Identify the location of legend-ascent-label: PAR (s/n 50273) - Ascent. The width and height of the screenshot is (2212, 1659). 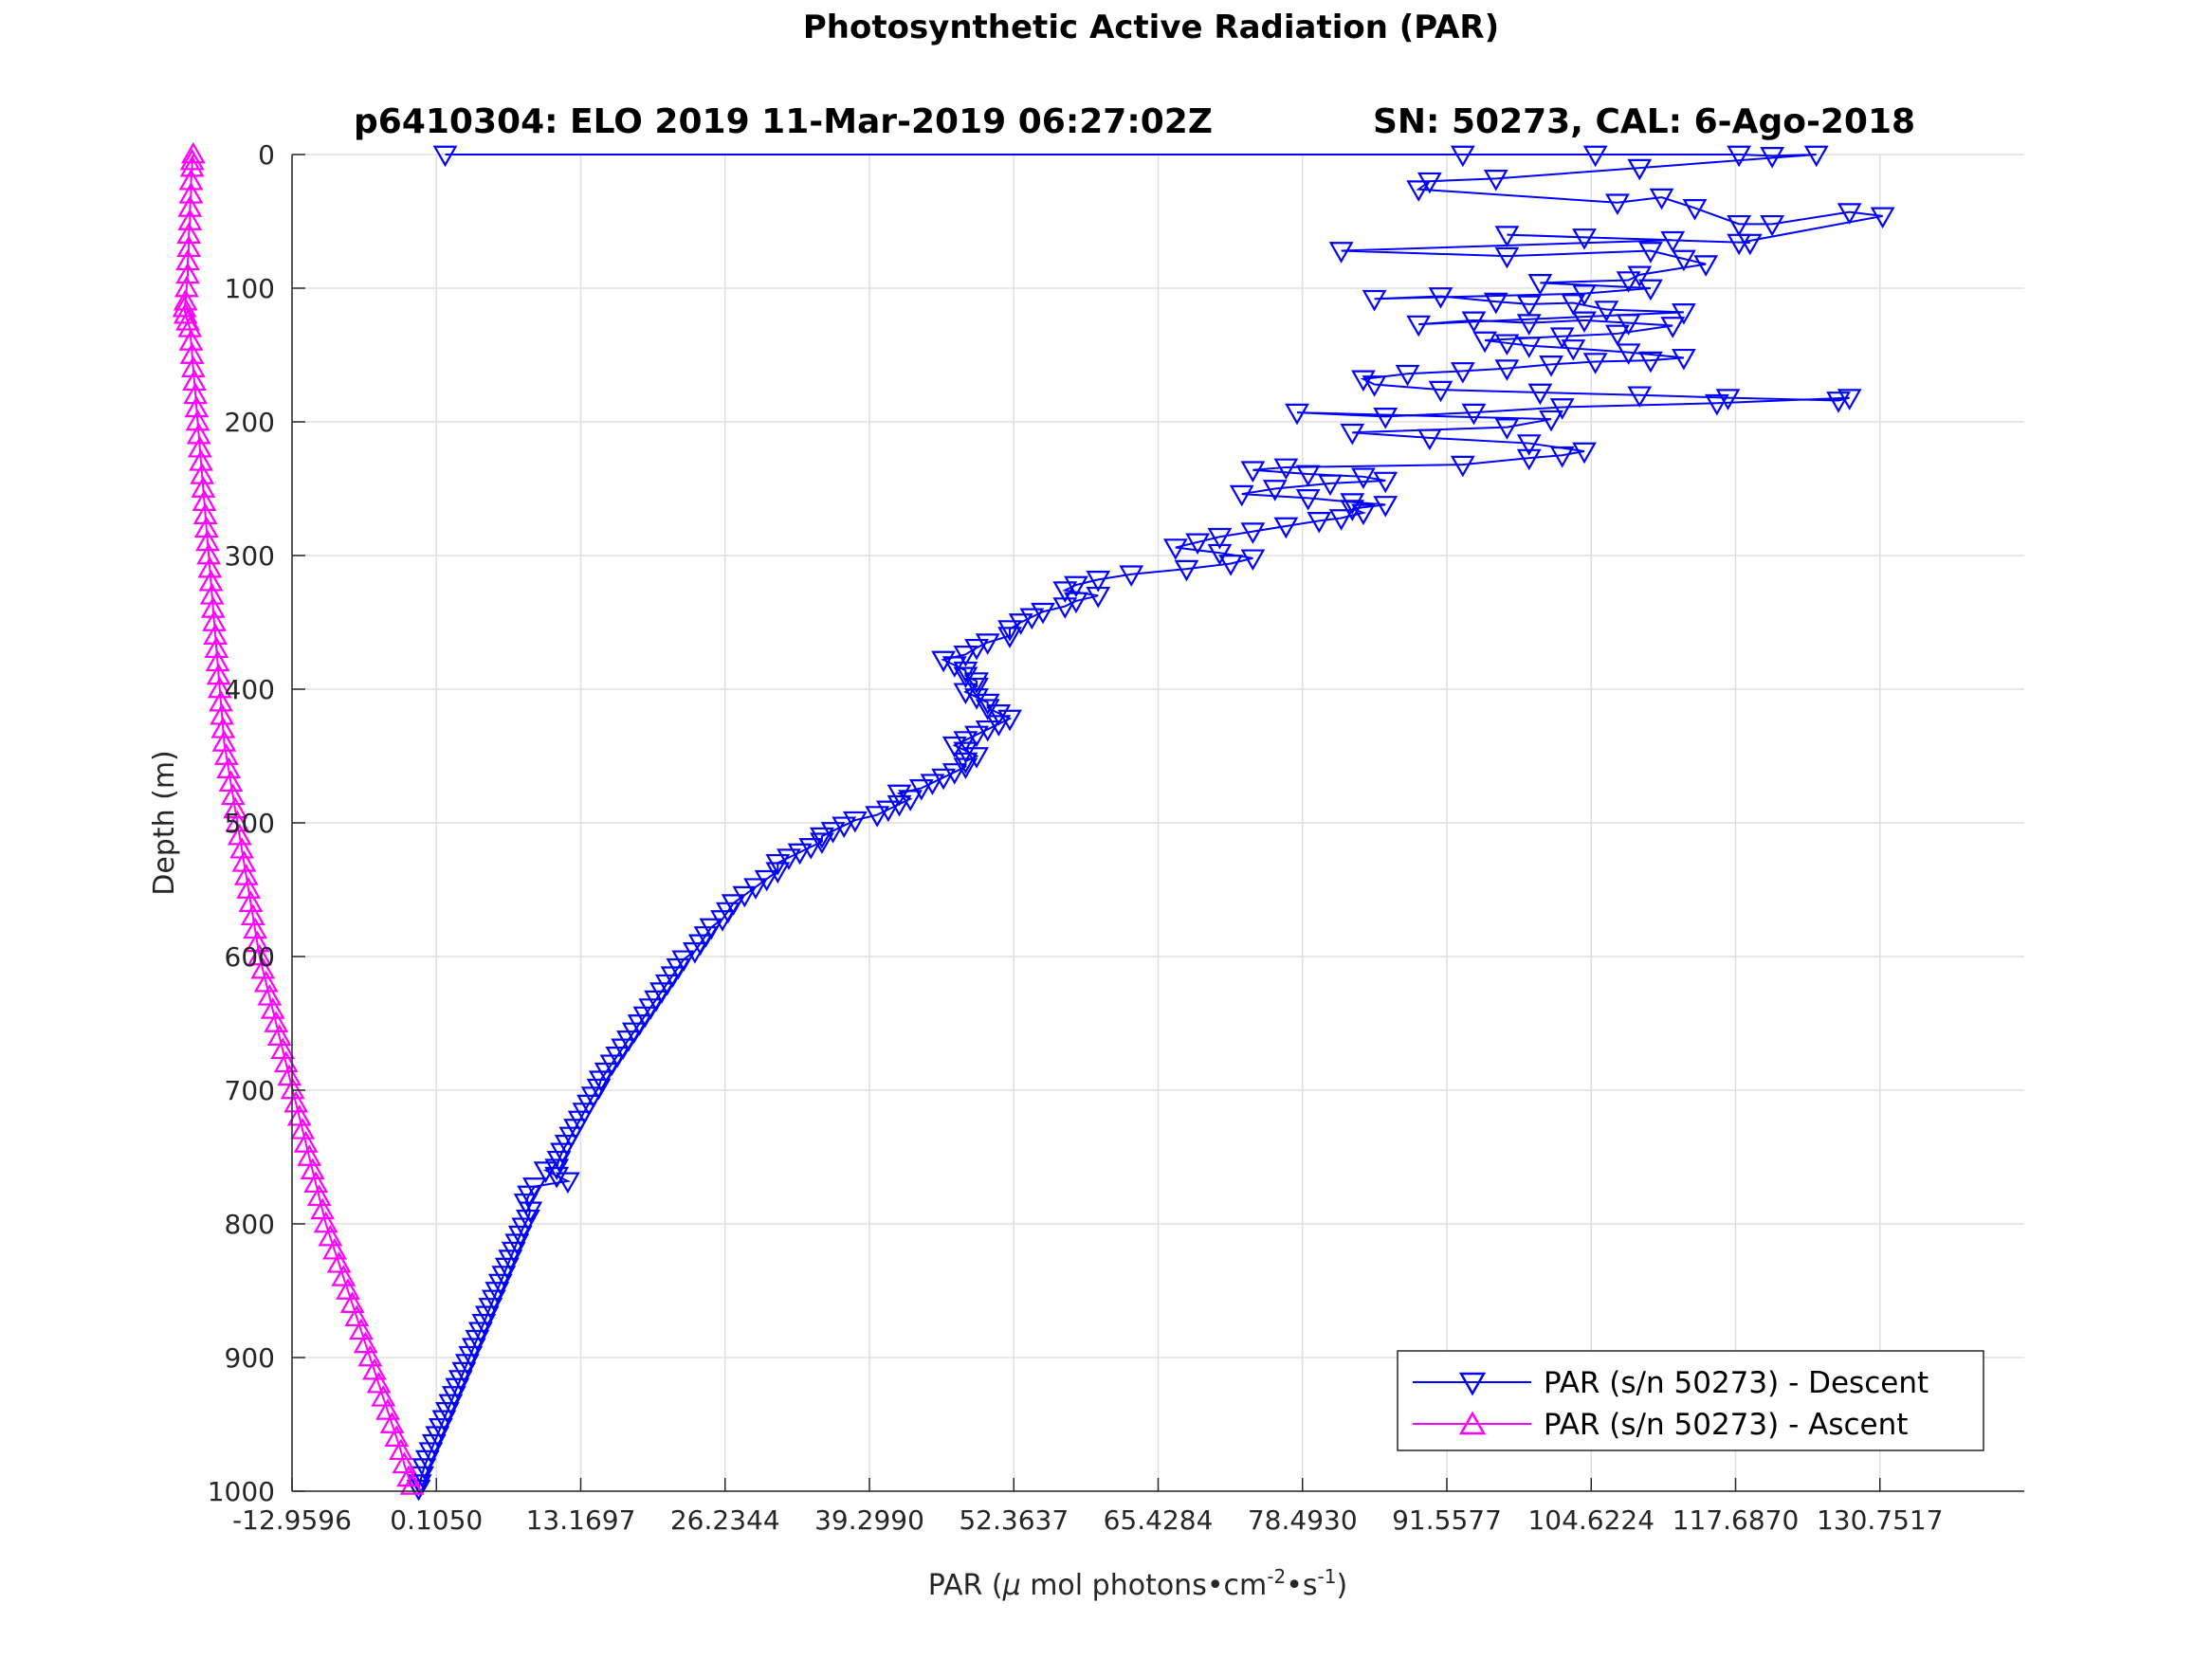
(1726, 1425).